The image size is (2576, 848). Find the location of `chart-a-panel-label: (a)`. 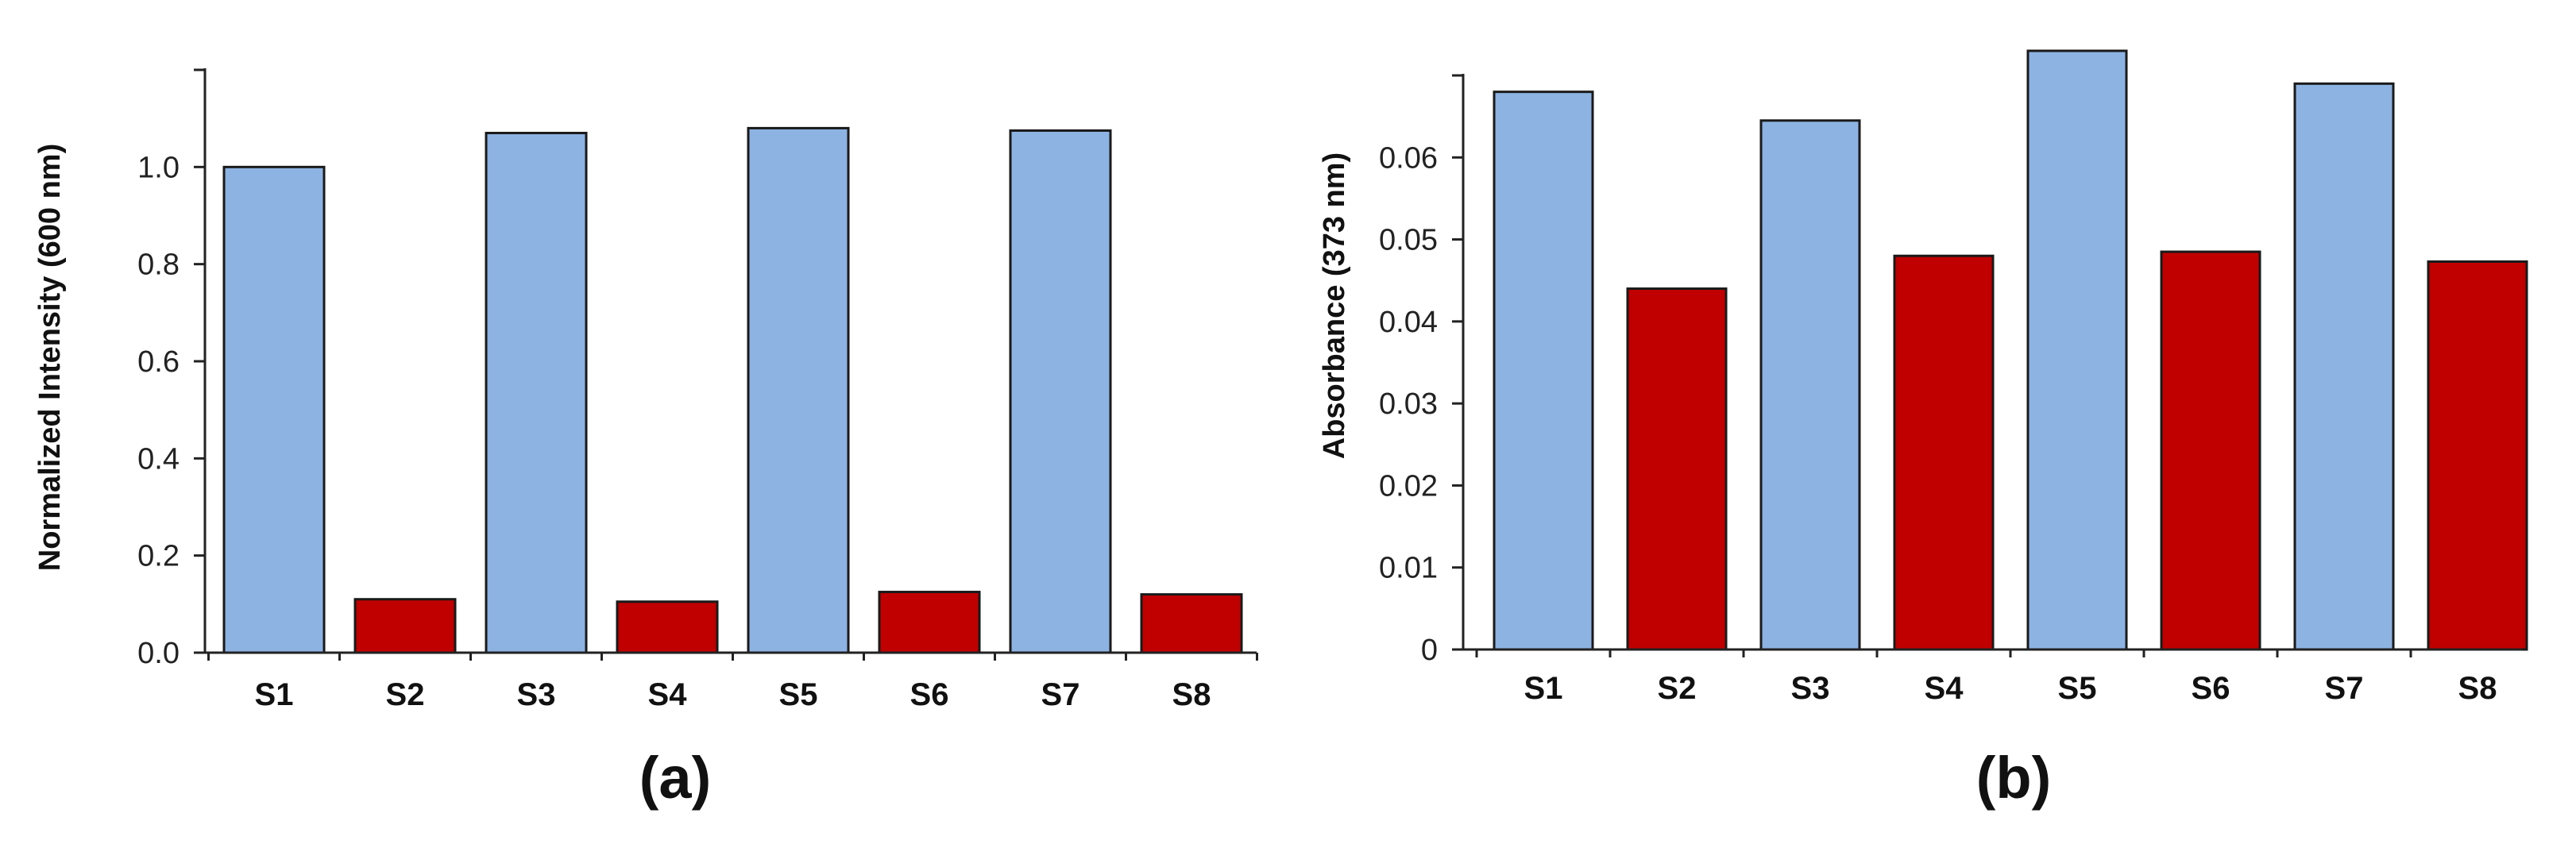

chart-a-panel-label: (a) is located at coordinates (675, 778).